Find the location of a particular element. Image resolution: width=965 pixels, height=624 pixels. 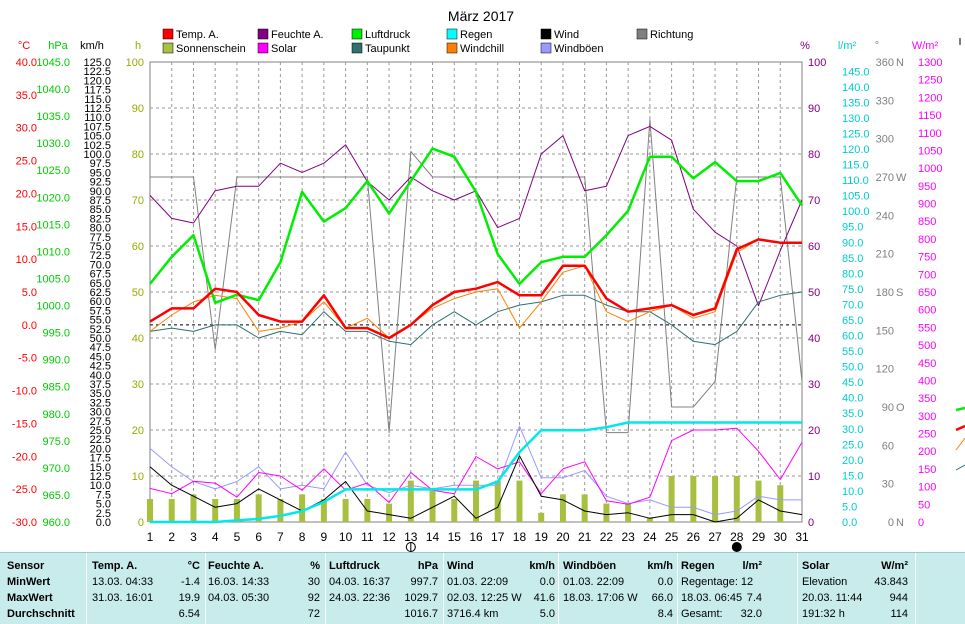

stats-cell-value: 66.0 is located at coordinates (662, 598).